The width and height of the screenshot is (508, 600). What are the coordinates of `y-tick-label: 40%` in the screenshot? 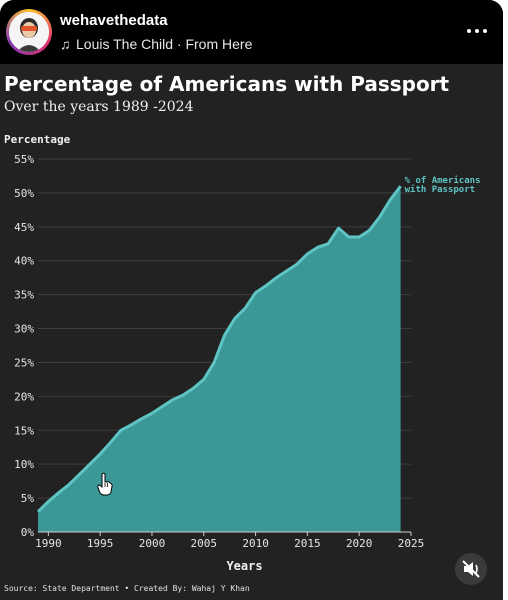 It's located at (24, 261).